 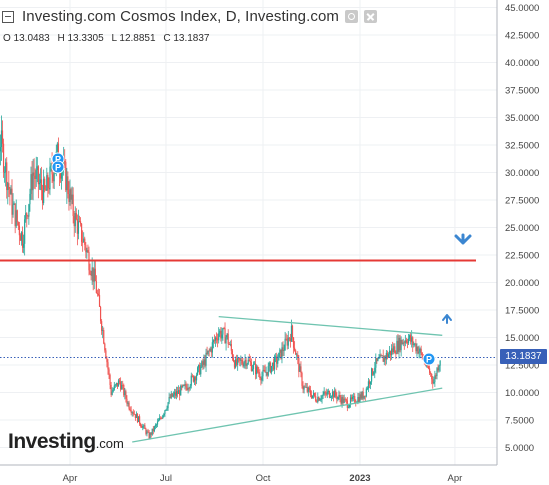 What do you see at coordinates (522, 338) in the screenshot?
I see `y-tick-label: 15.0000` at bounding box center [522, 338].